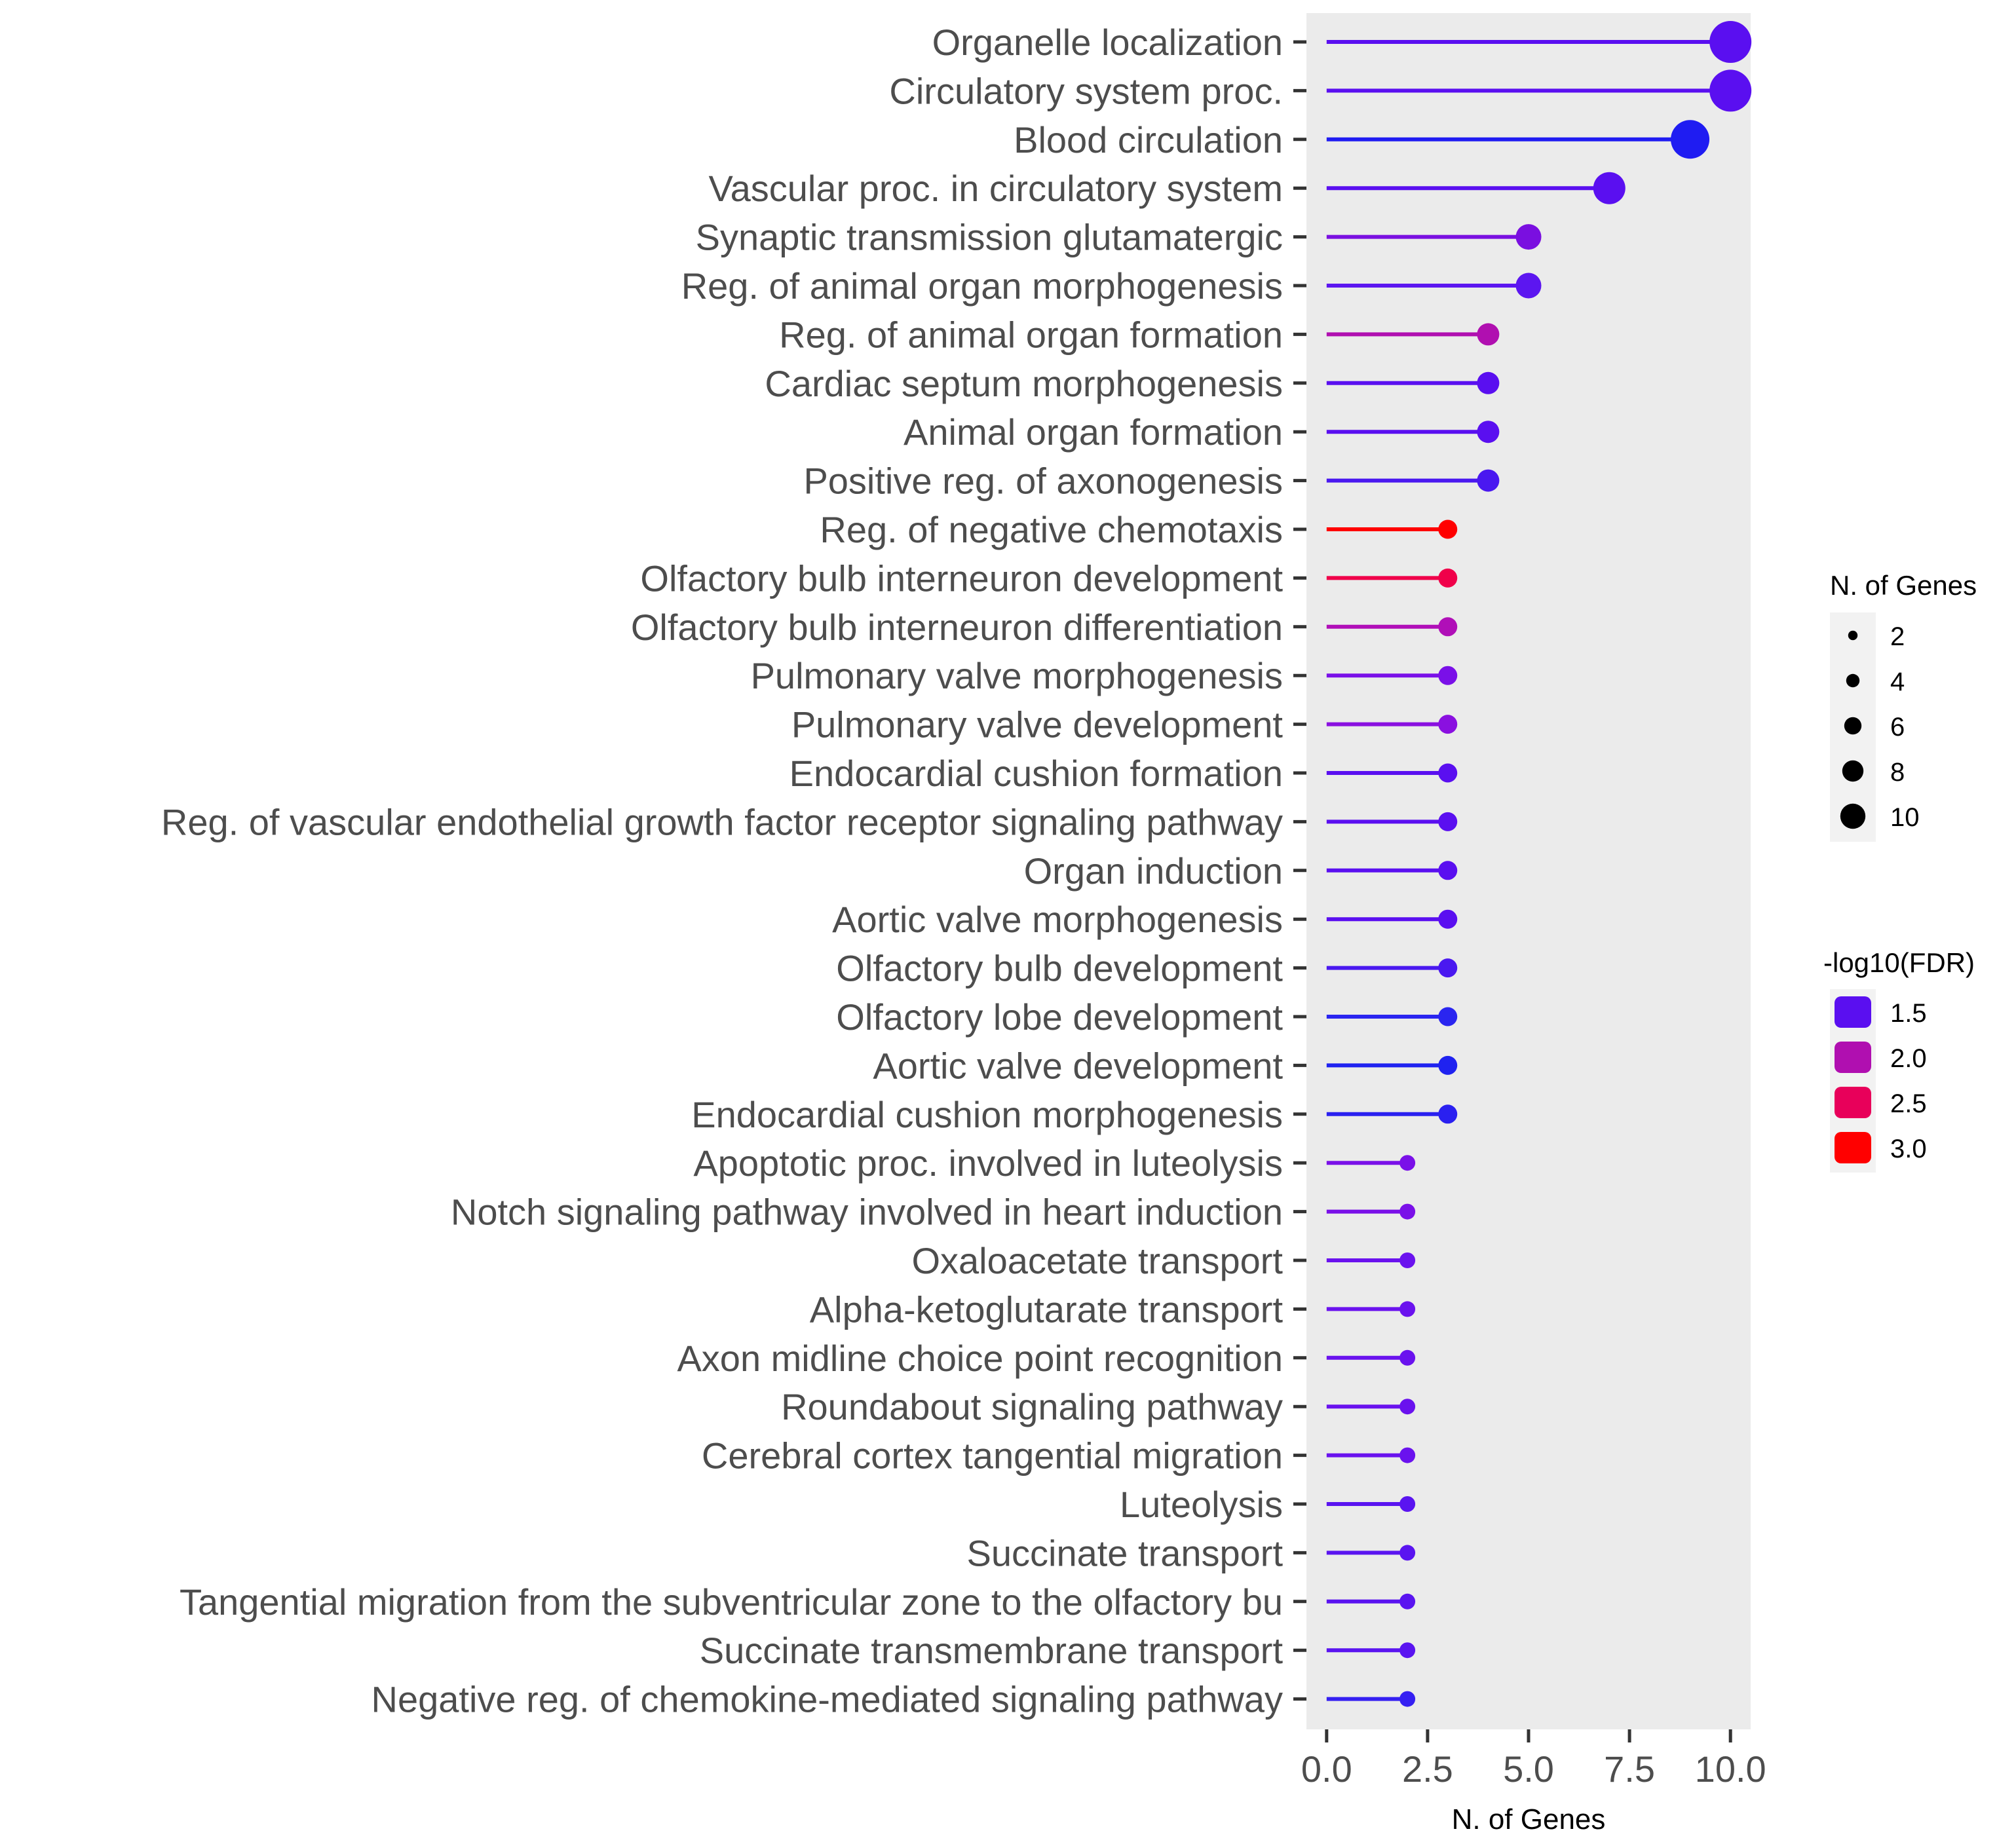  I want to click on category-label: Pulmonary valve development, so click(1037, 724).